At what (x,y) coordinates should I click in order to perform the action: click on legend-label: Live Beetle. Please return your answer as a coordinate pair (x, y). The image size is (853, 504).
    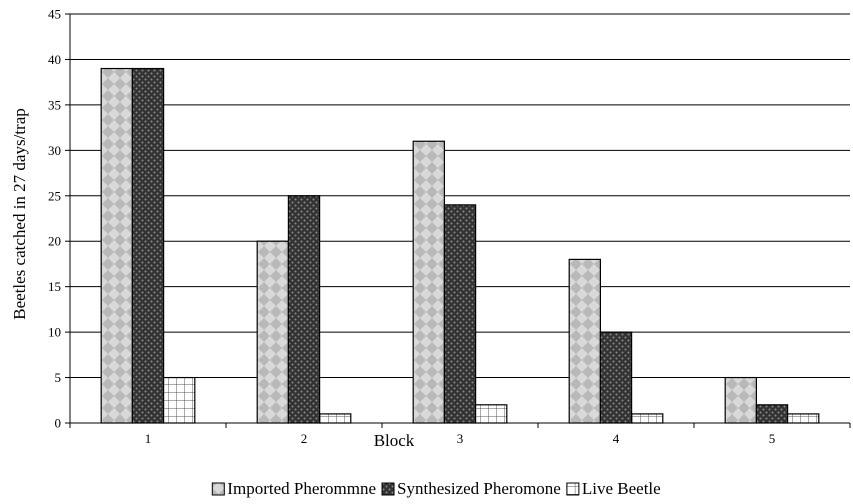
    Looking at the image, I should click on (621, 488).